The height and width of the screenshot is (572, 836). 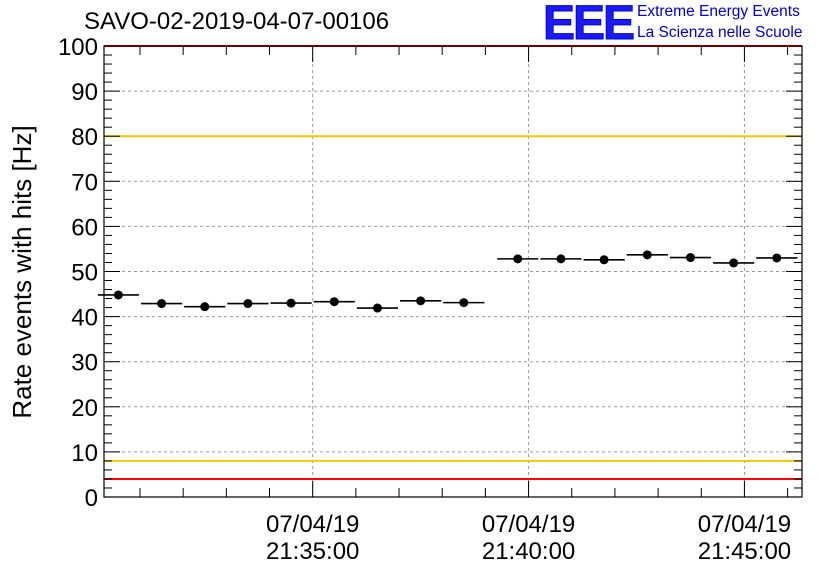 I want to click on x-tick-label-time: 21:35:00, so click(x=312, y=551).